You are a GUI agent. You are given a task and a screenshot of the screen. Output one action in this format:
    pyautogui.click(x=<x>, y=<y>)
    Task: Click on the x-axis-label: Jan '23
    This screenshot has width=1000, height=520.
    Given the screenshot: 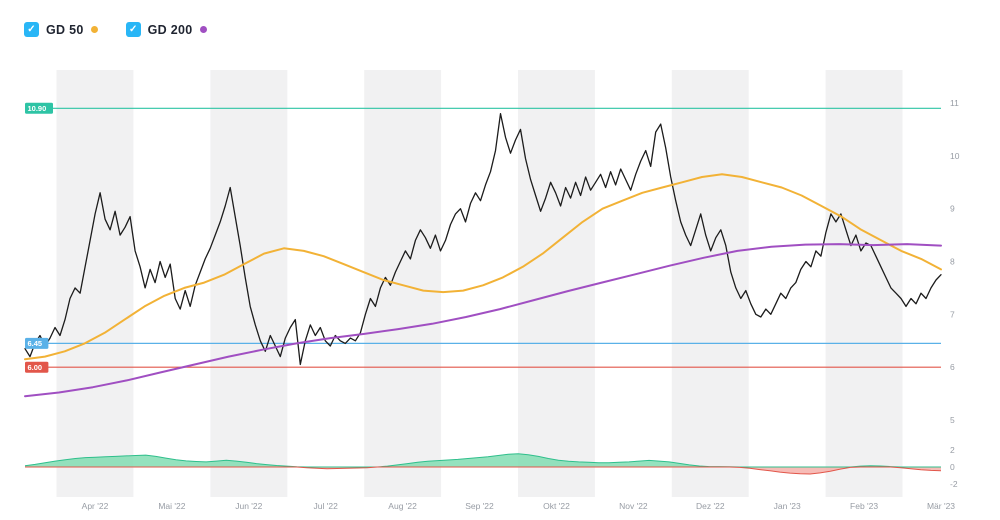 What is the action you would take?
    pyautogui.click(x=787, y=506)
    